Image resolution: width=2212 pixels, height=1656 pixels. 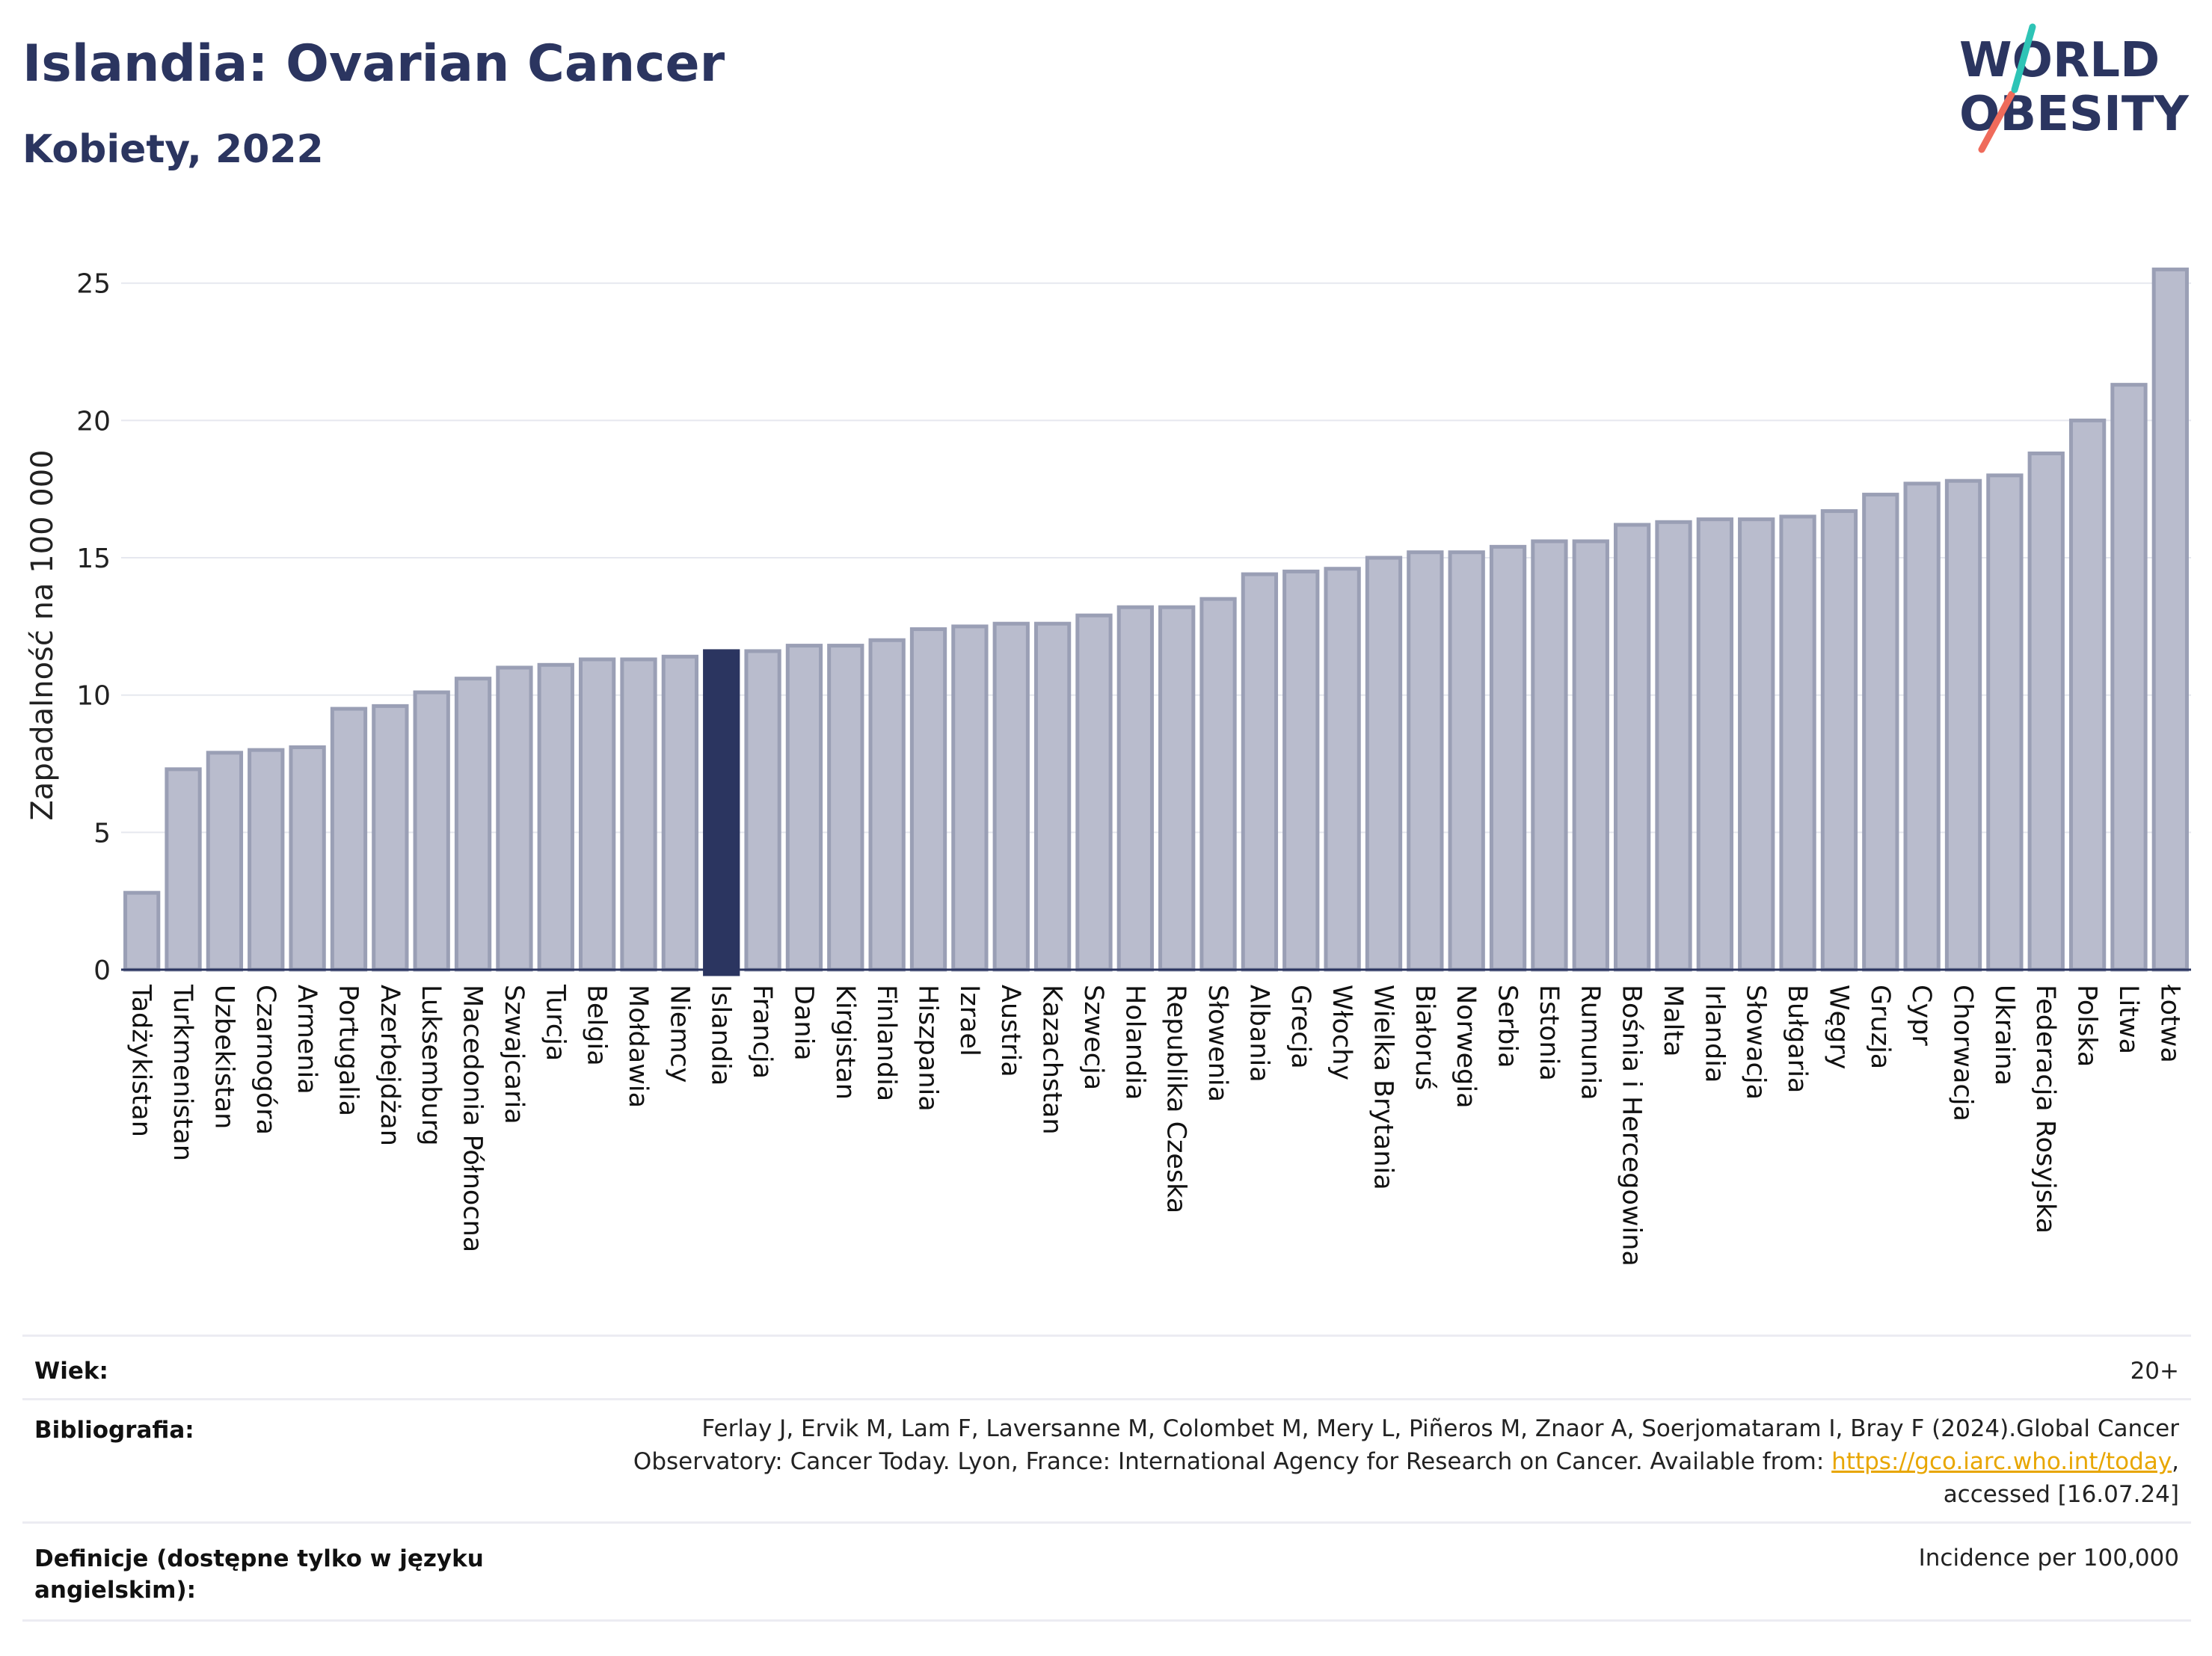 I want to click on x-tick-label: Turcja, so click(x=555, y=1022).